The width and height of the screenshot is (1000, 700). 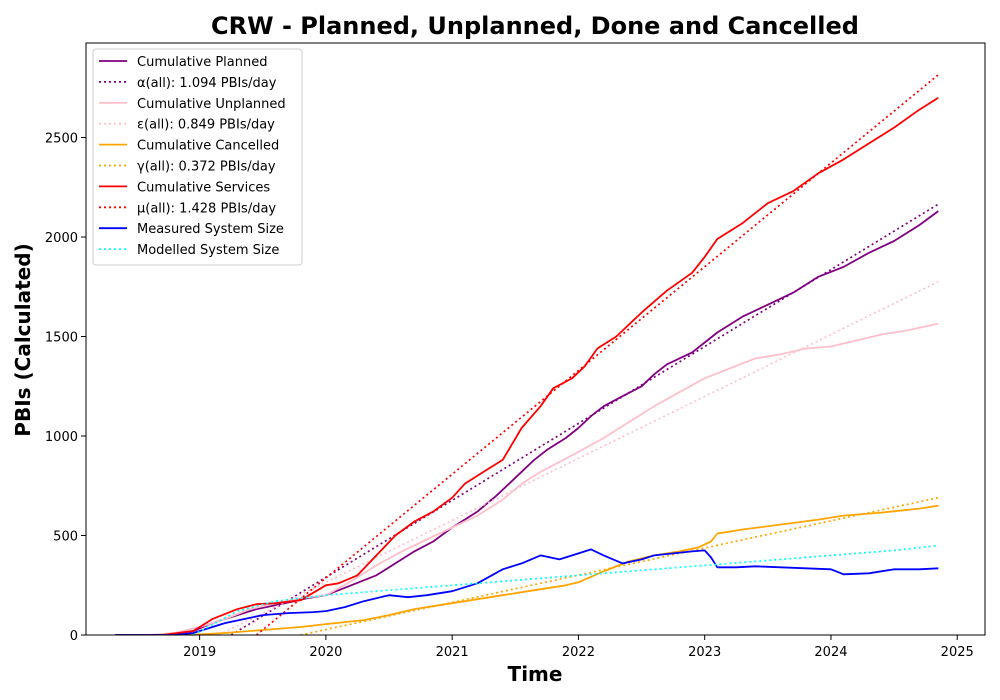 What do you see at coordinates (957, 652) in the screenshot?
I see `x-tick-label-6: 2025` at bounding box center [957, 652].